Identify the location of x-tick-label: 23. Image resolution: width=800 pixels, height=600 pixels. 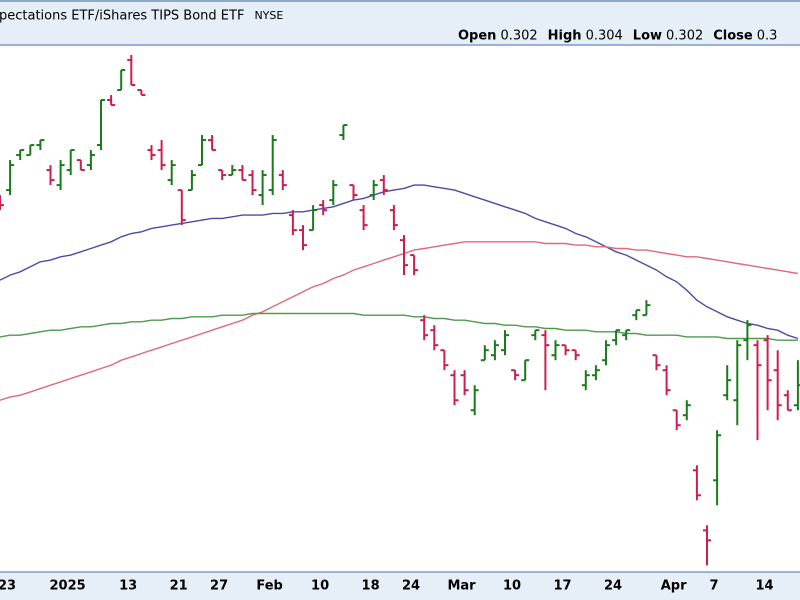
(8, 586).